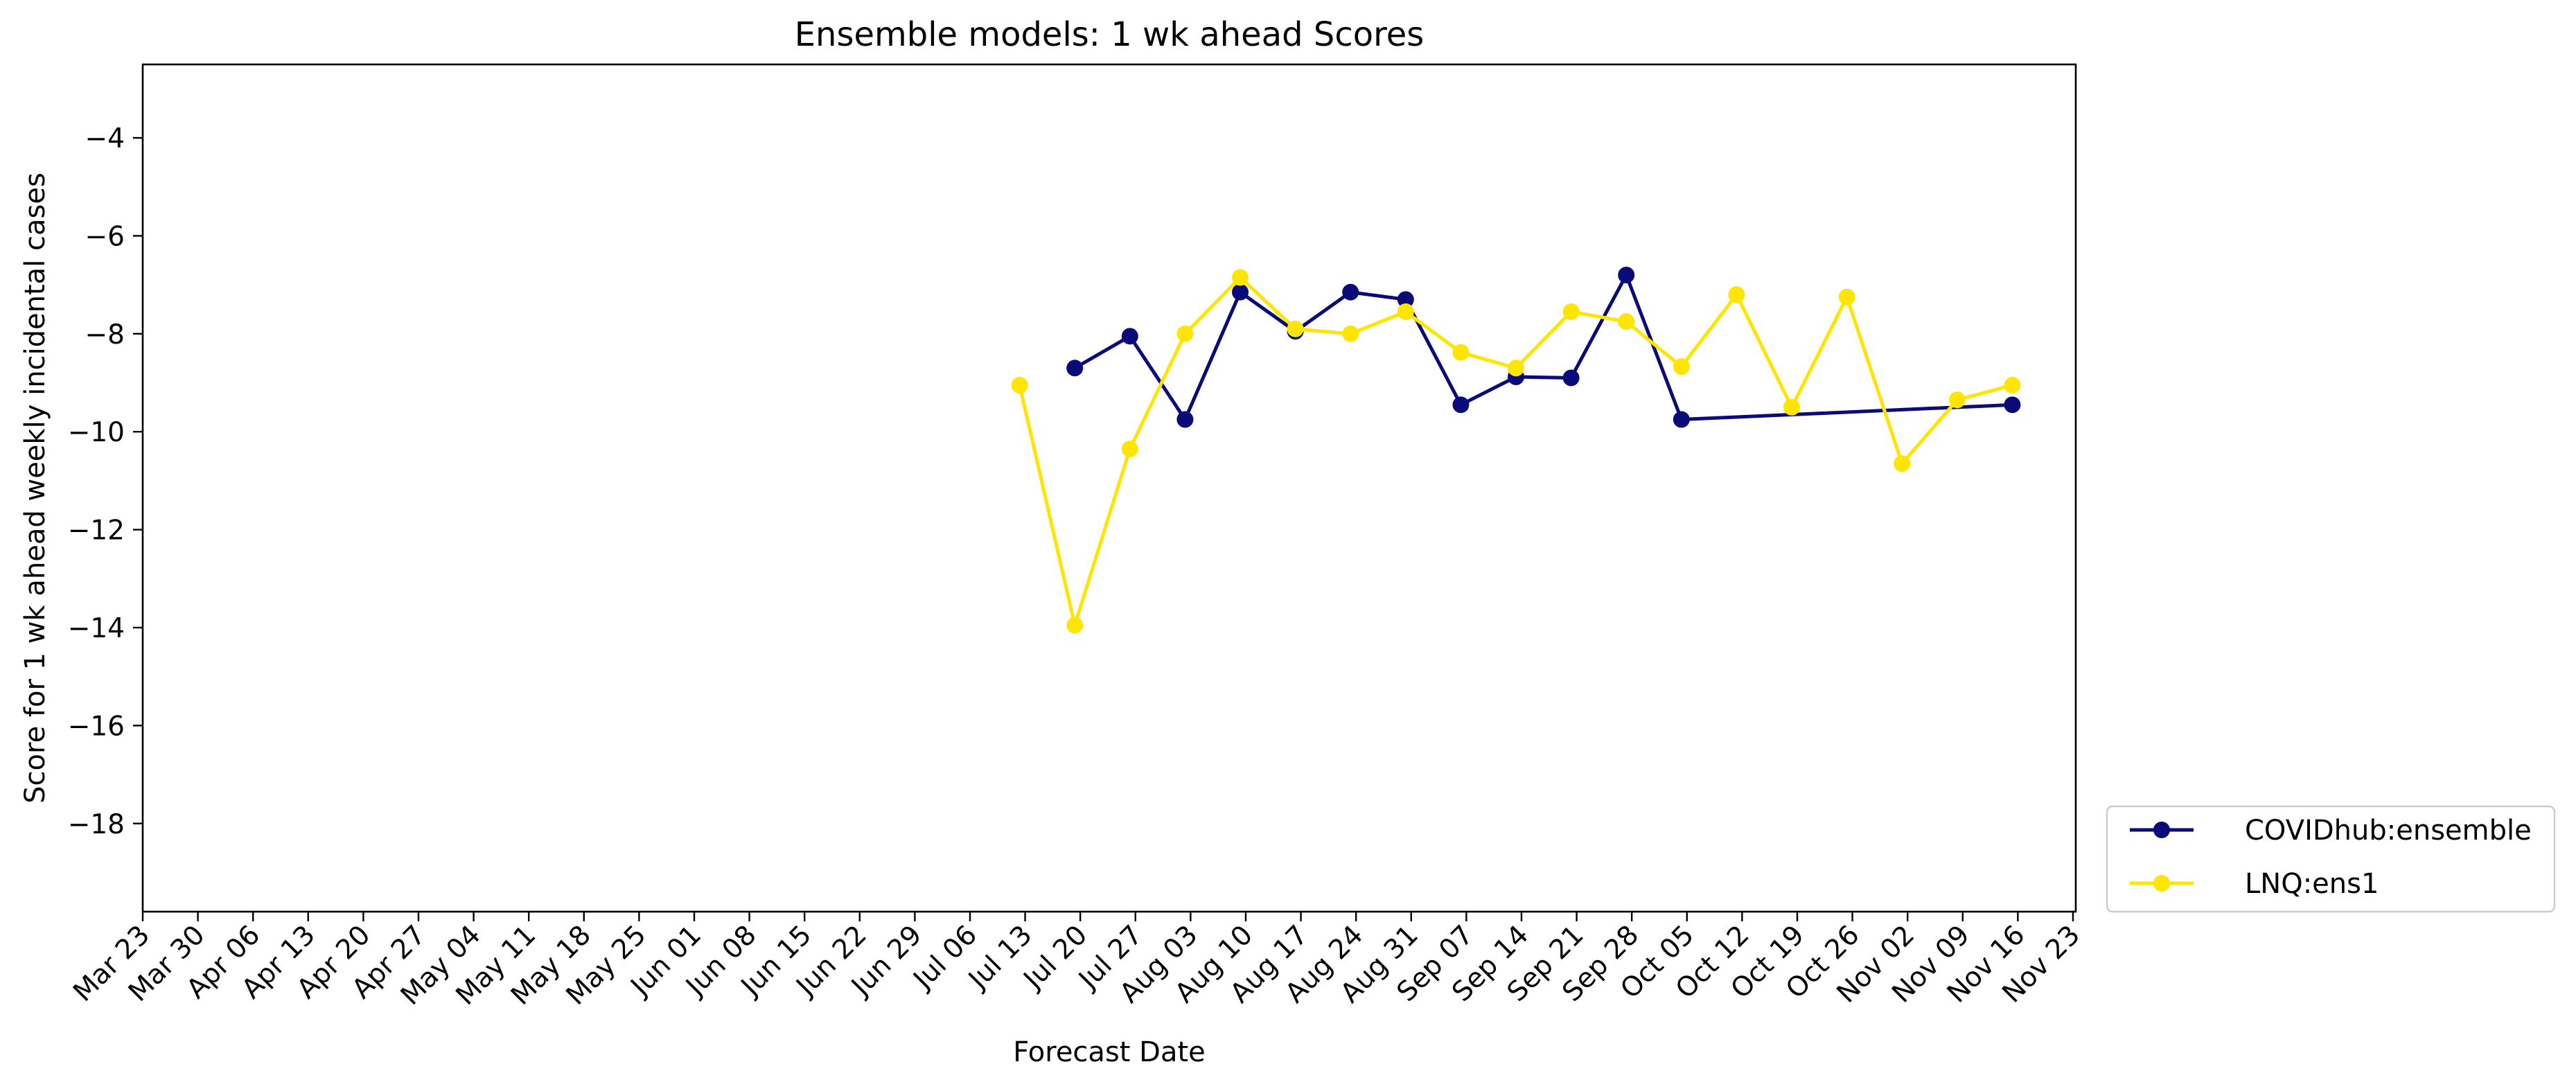 The image size is (2576, 1089). What do you see at coordinates (105, 236) in the screenshot?
I see `y-tick-label: −6` at bounding box center [105, 236].